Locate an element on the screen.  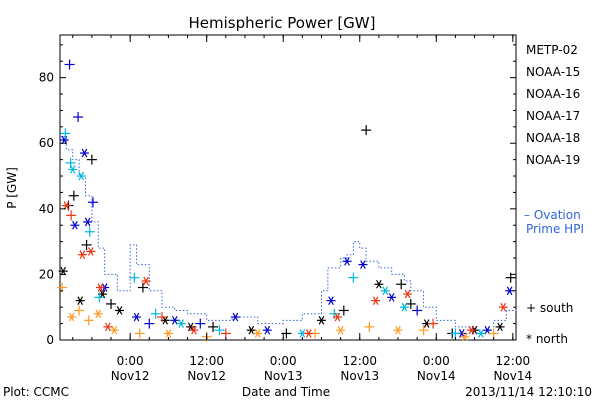
y-tick-label: 20 is located at coordinates (46, 274).